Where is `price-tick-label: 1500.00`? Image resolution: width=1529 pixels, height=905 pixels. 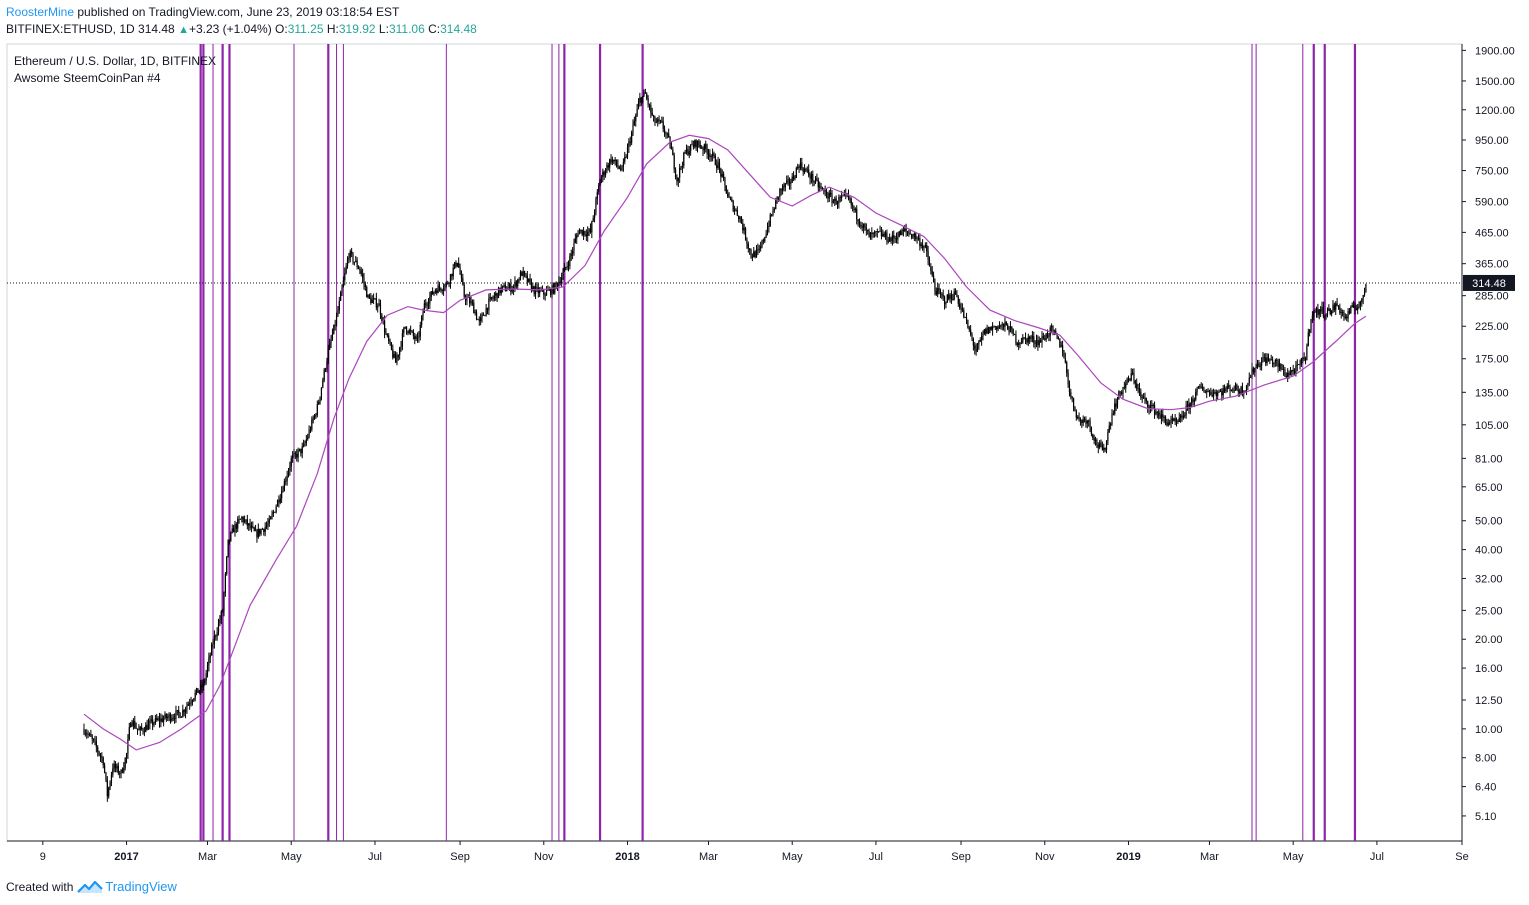 price-tick-label: 1500.00 is located at coordinates (1495, 82).